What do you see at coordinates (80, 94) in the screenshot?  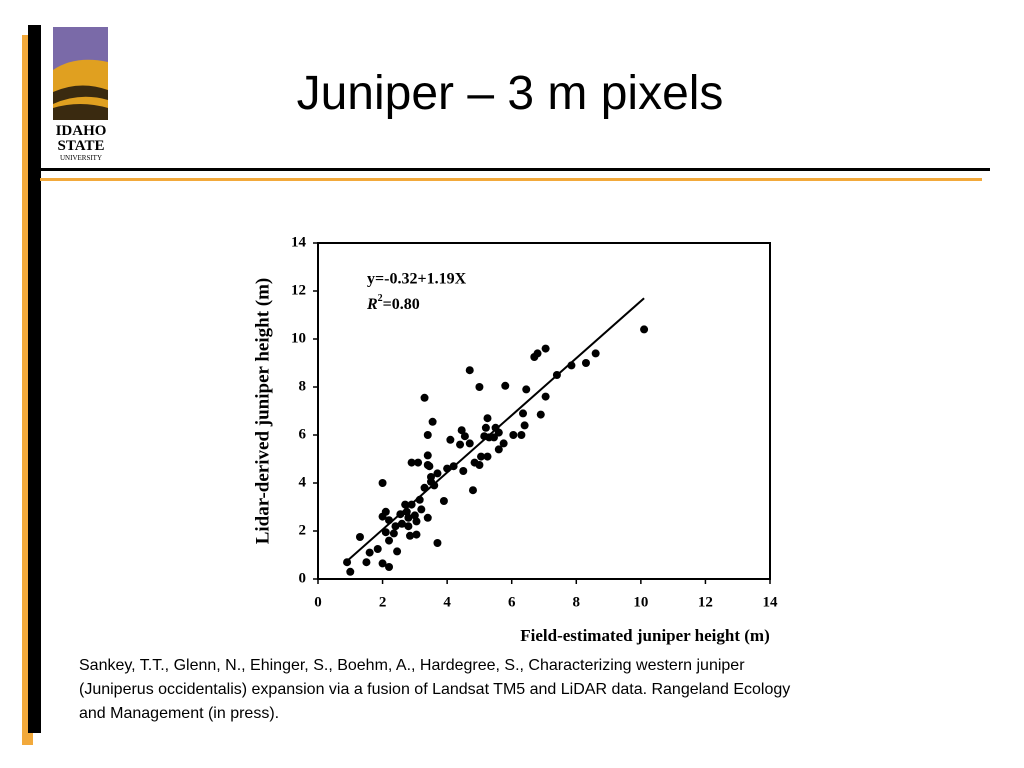 I see `logo: IDAHO STATE UNIVERSITY` at bounding box center [80, 94].